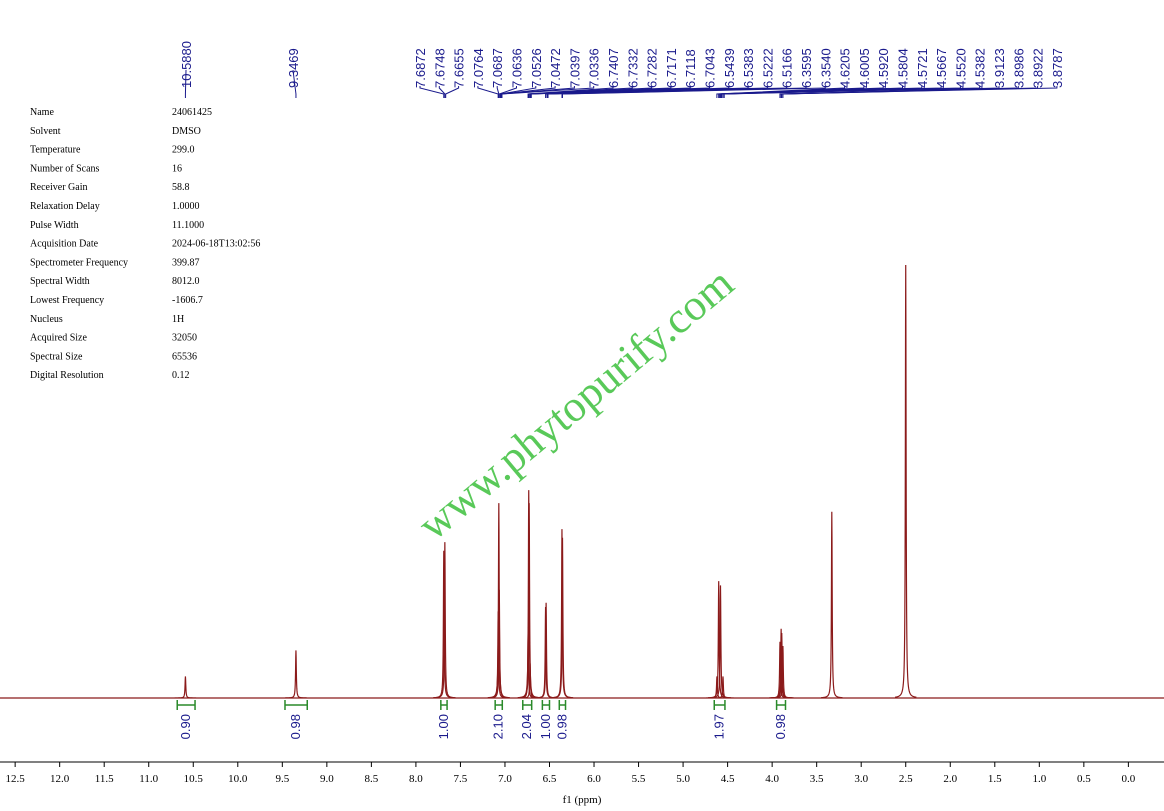 The height and width of the screenshot is (811, 1164). Describe the element at coordinates (67, 375) in the screenshot. I see `param-name: Digital Resolution` at that location.